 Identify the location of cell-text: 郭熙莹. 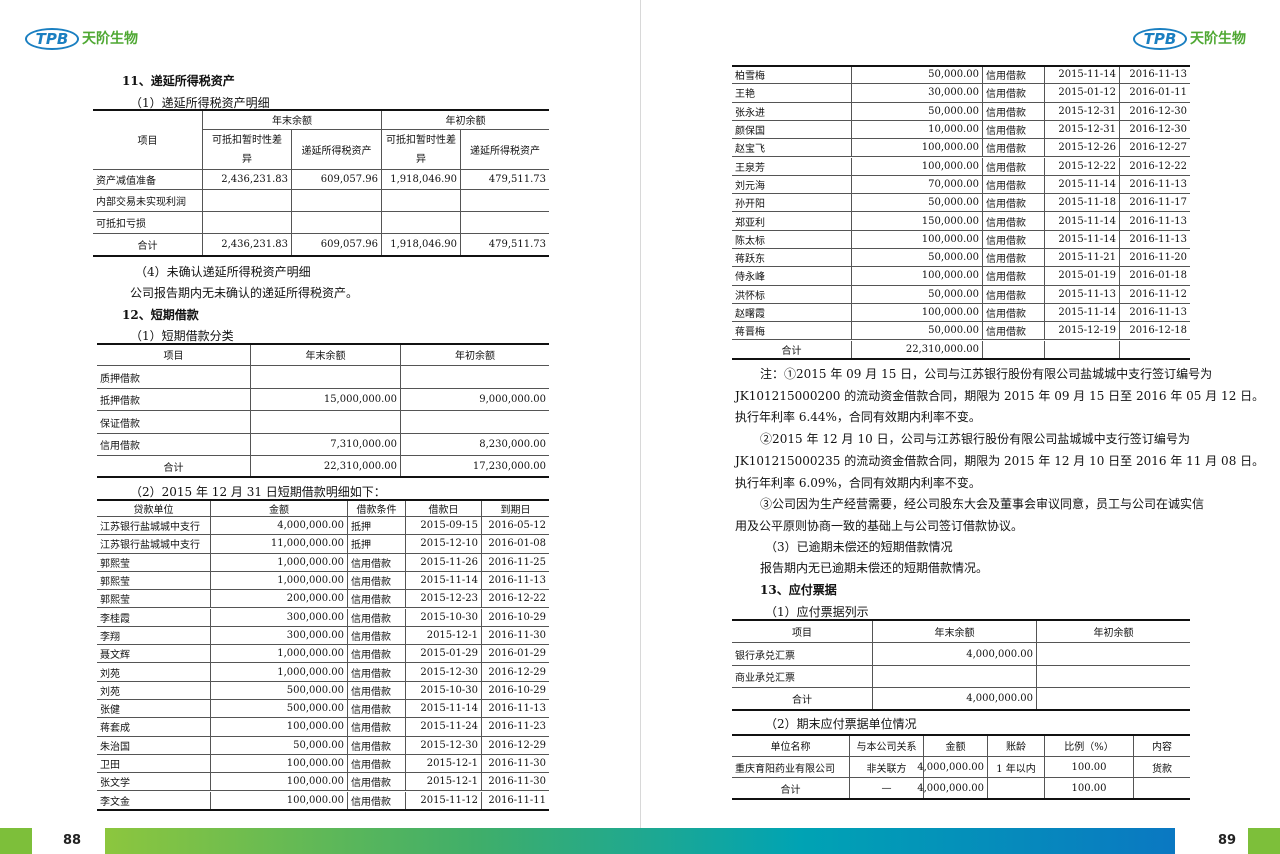
(115, 601).